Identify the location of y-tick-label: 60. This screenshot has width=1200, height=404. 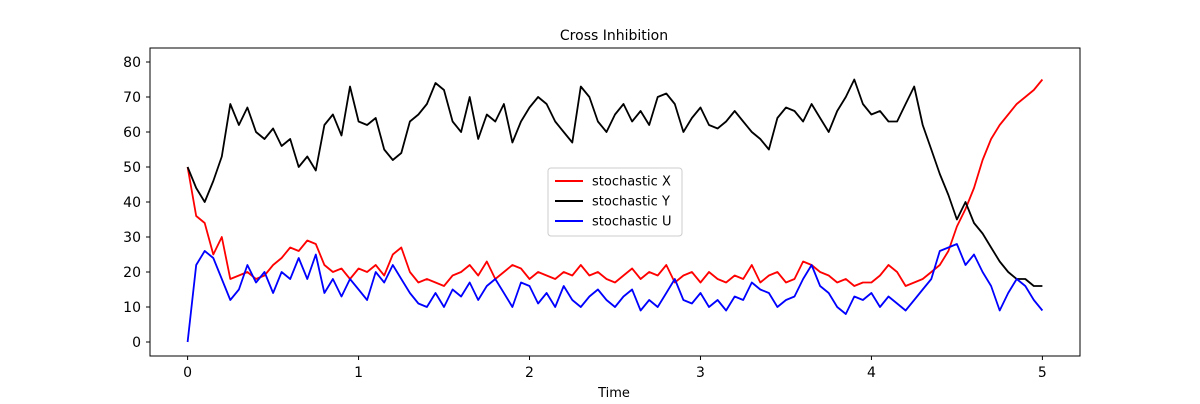
(132, 133).